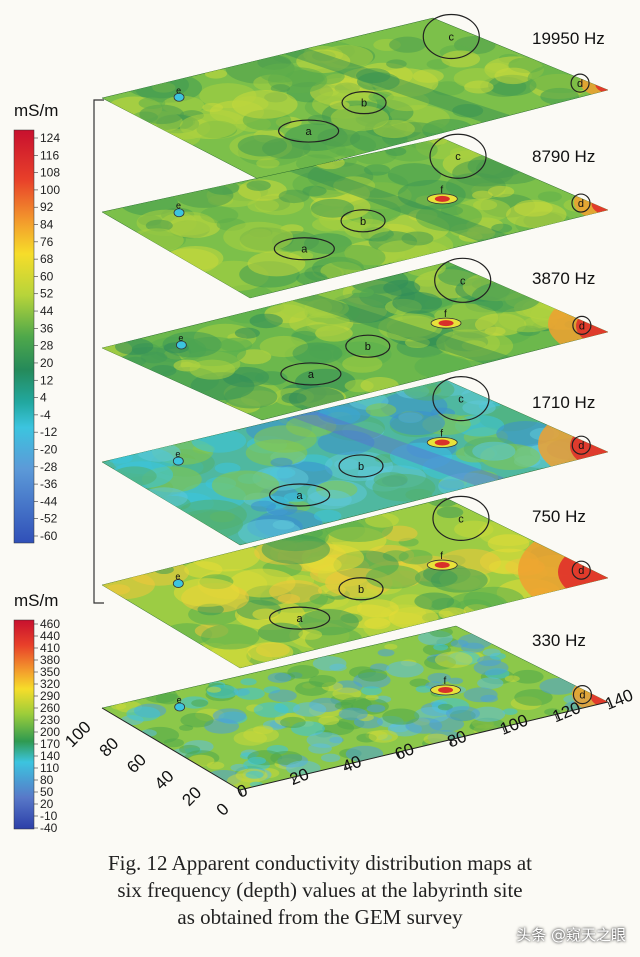 The width and height of the screenshot is (640, 957). What do you see at coordinates (571, 935) in the screenshot?
I see `watermark: 头条 @窥天之眼` at bounding box center [571, 935].